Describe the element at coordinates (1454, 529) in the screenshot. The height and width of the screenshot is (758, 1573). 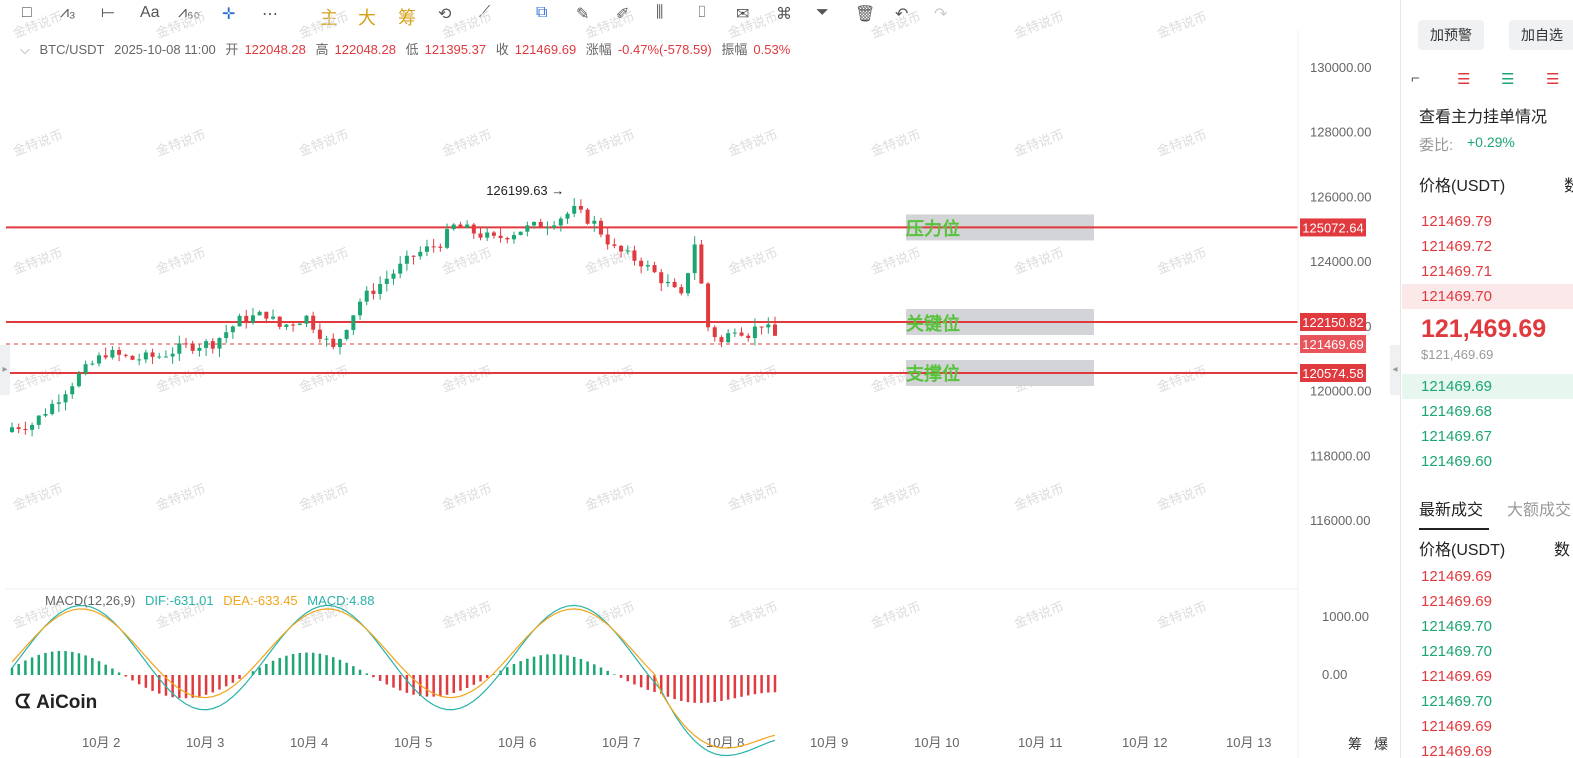
I see `tab-underline` at that location.